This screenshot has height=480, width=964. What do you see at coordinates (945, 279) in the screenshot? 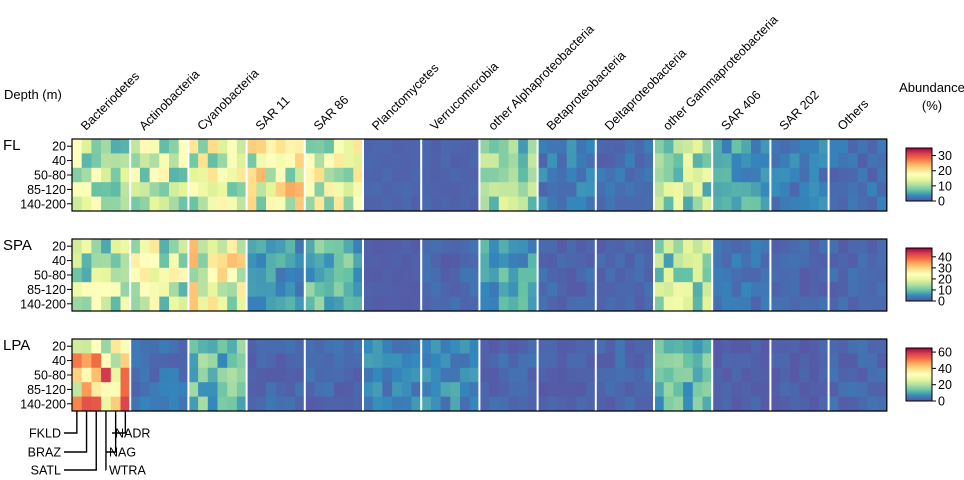
I see `colorbar-tick-label: 20` at bounding box center [945, 279].